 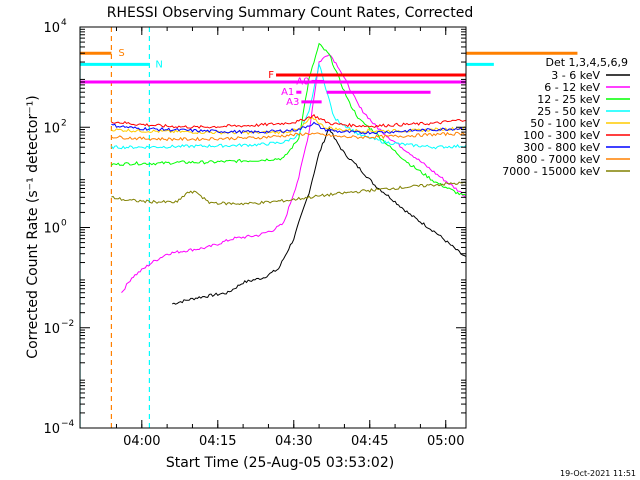 What do you see at coordinates (568, 99) in the screenshot?
I see `legend-label-2: 12 - 25 keV` at bounding box center [568, 99].